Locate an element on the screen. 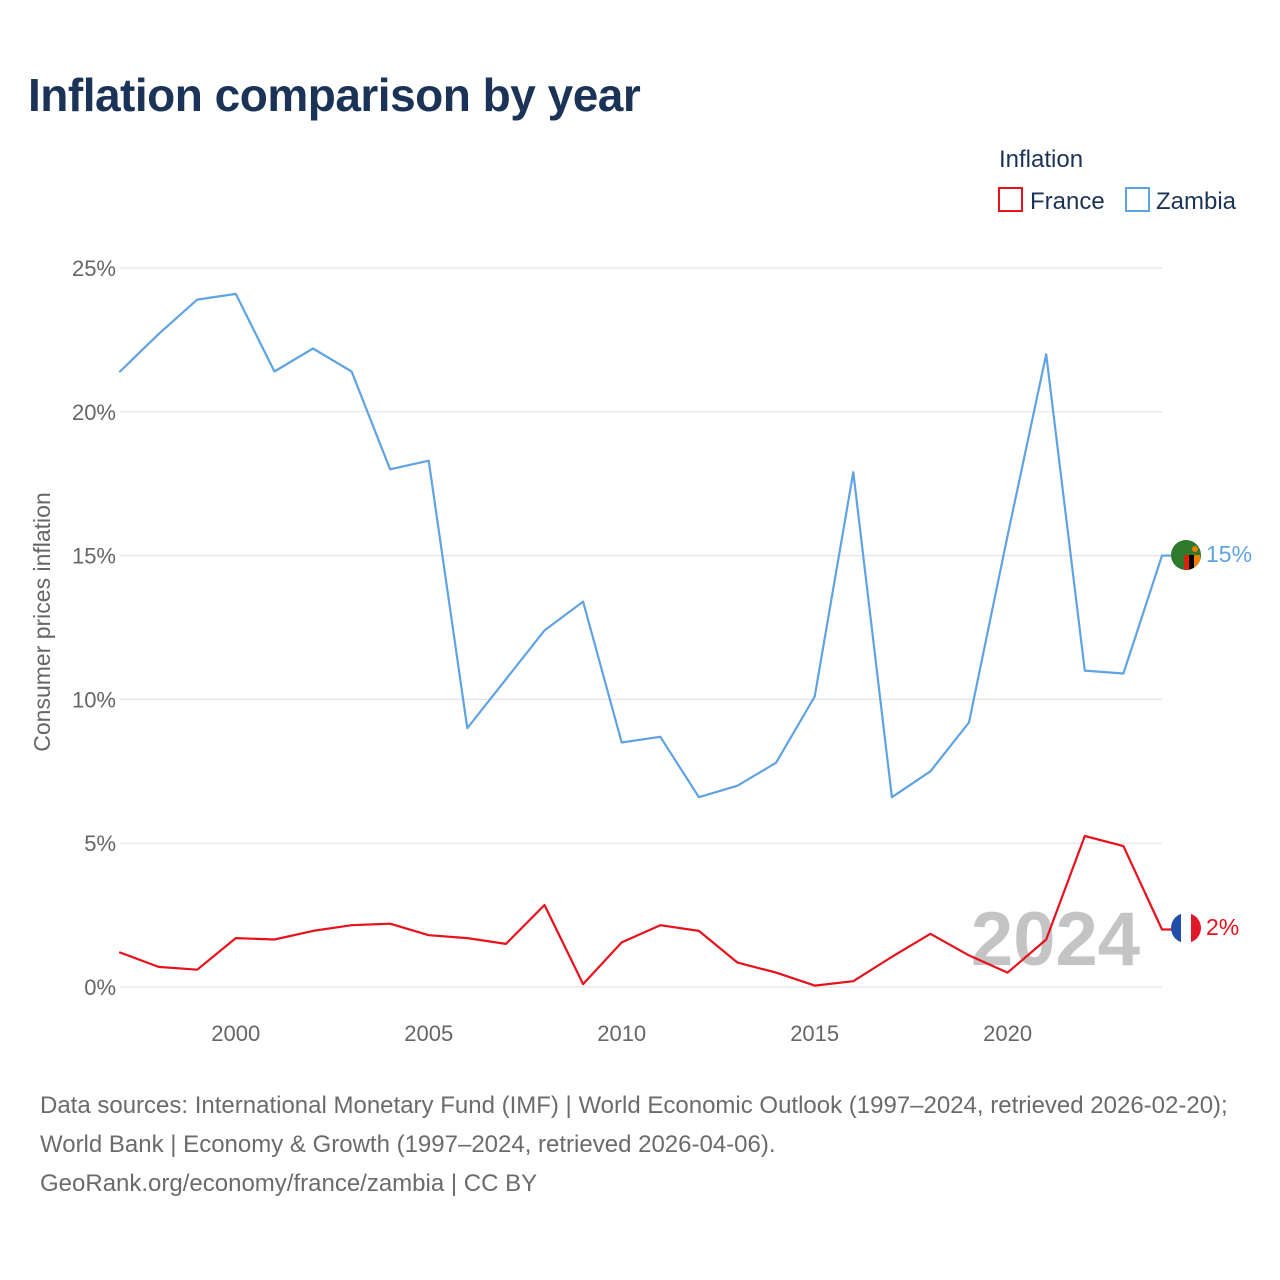  y-tick-label: 10% is located at coordinates (94, 699).